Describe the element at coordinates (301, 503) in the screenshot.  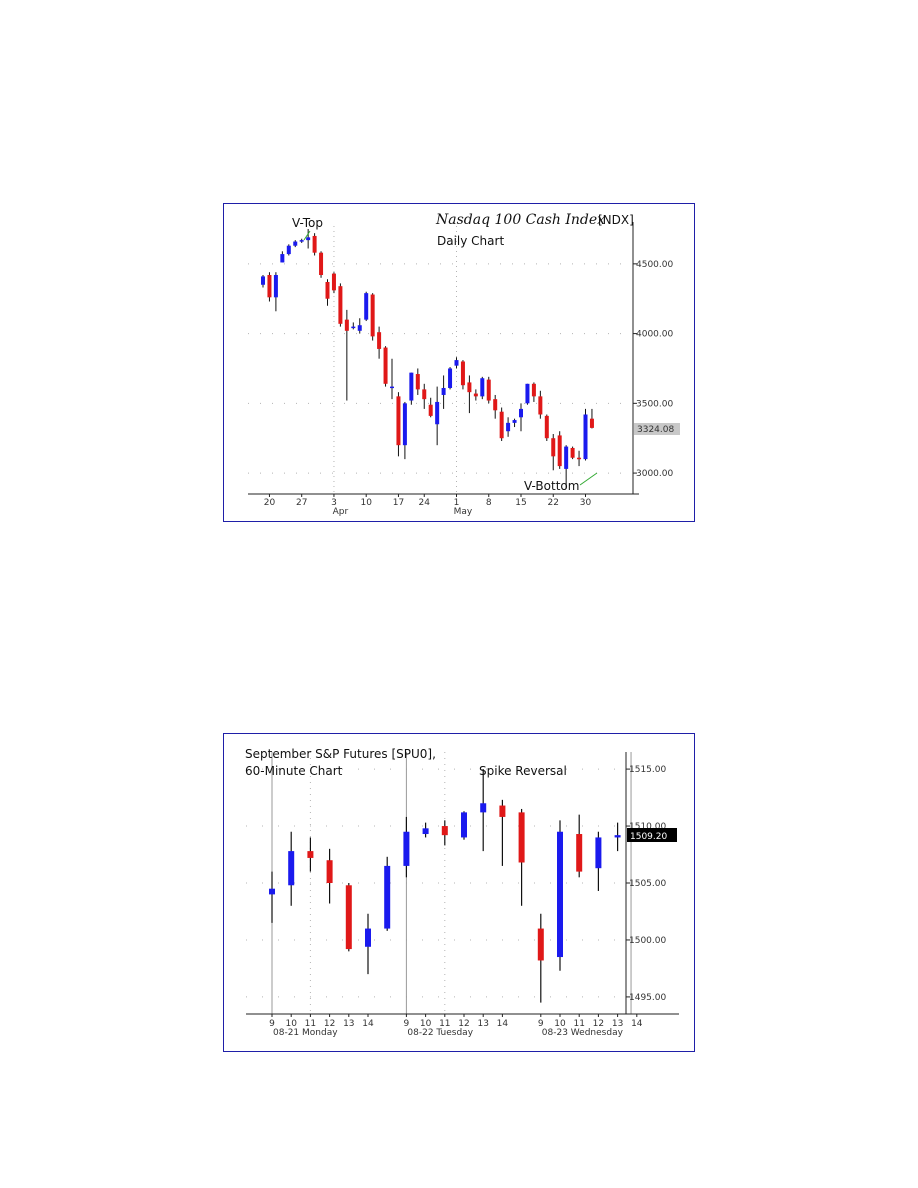
I see `x-tick-label: 27` at that location.